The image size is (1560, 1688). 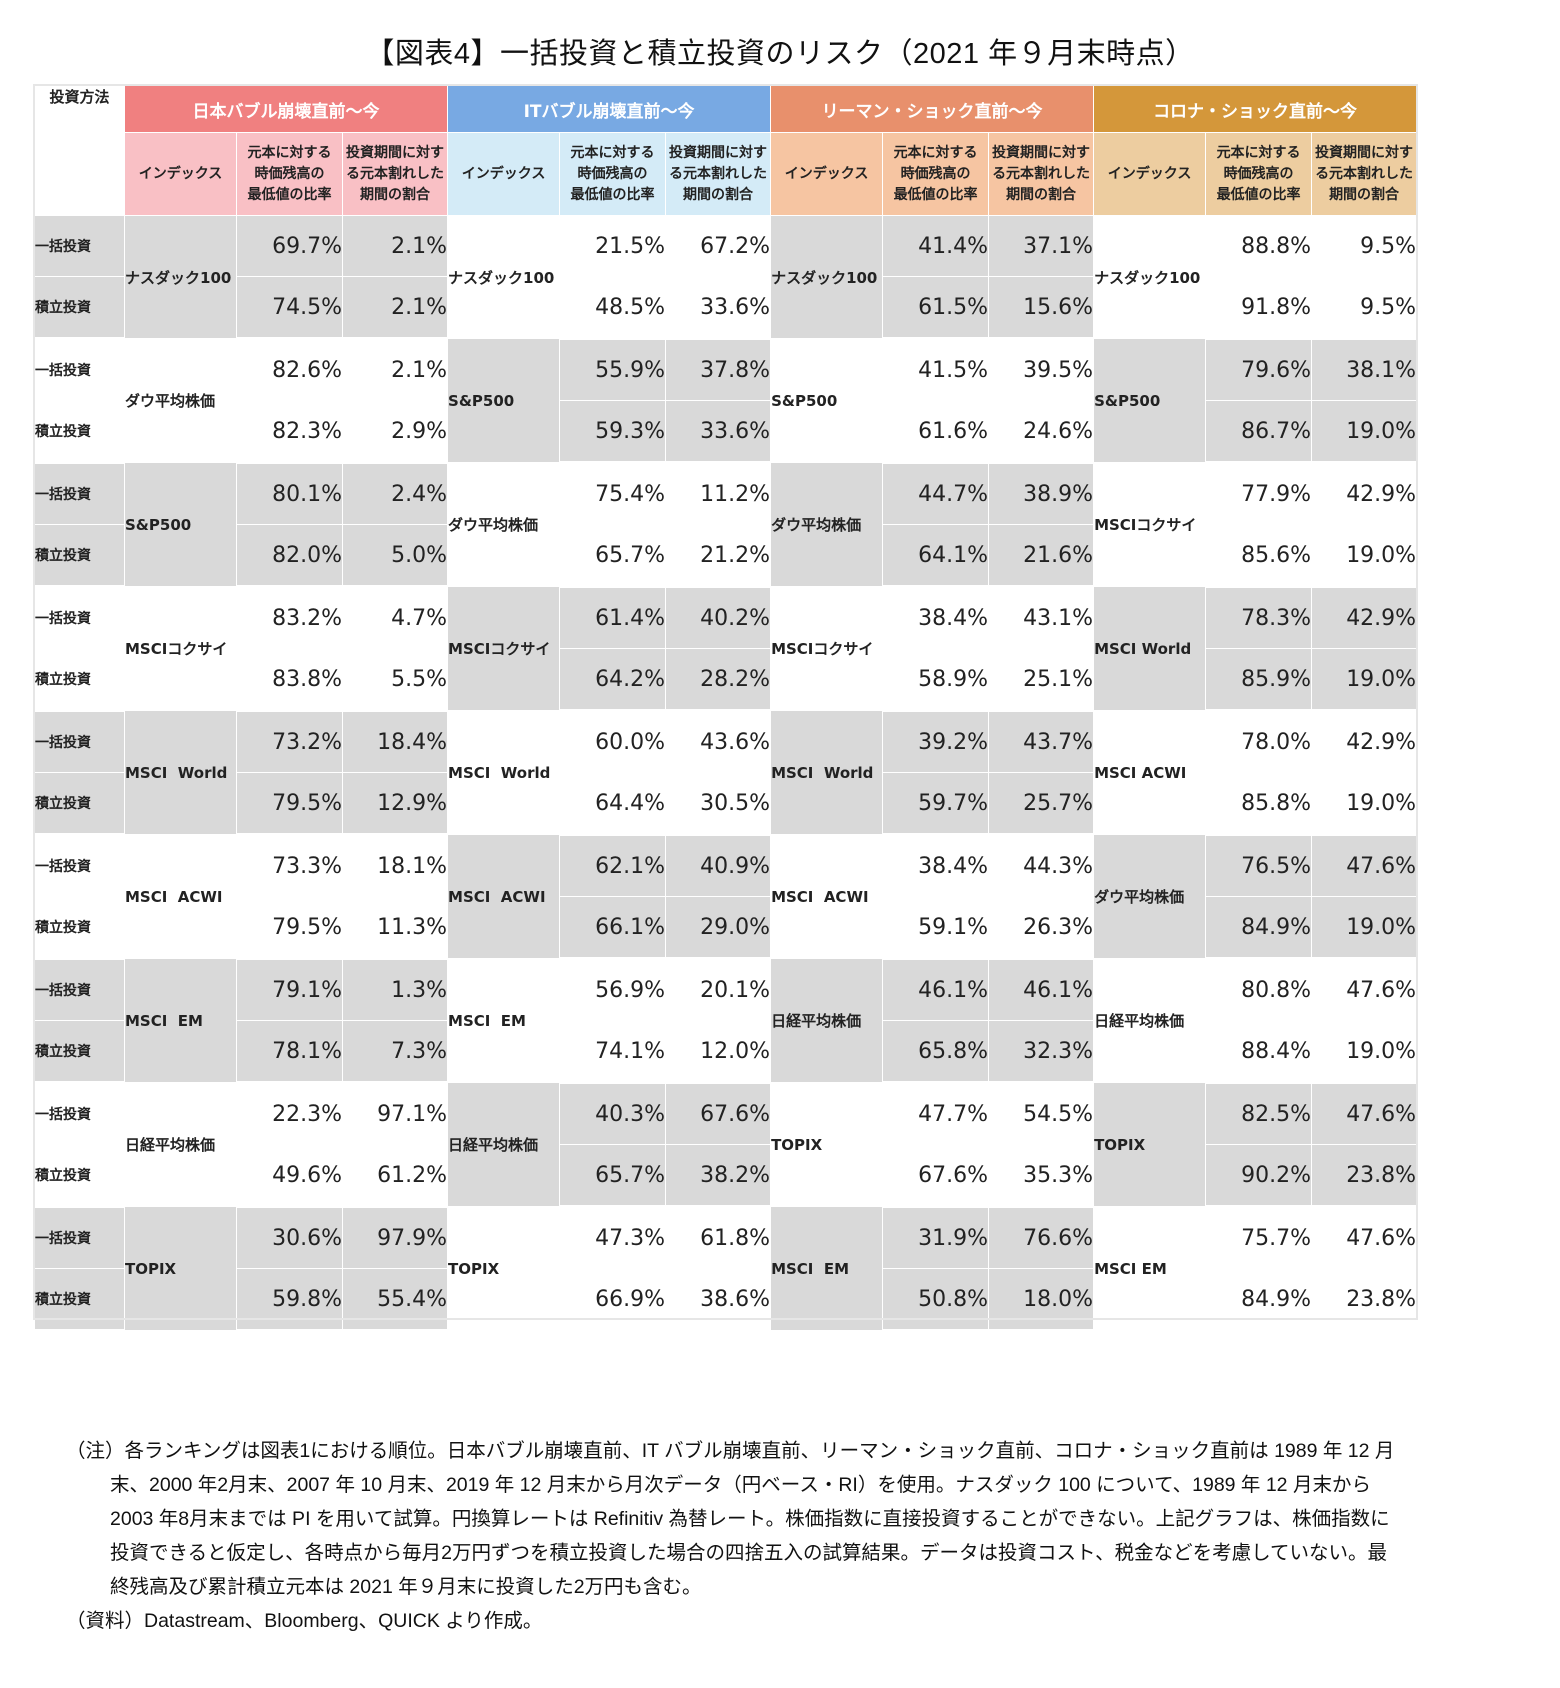 I want to click on min-ratio-value: 59.8%, so click(x=289, y=1300).